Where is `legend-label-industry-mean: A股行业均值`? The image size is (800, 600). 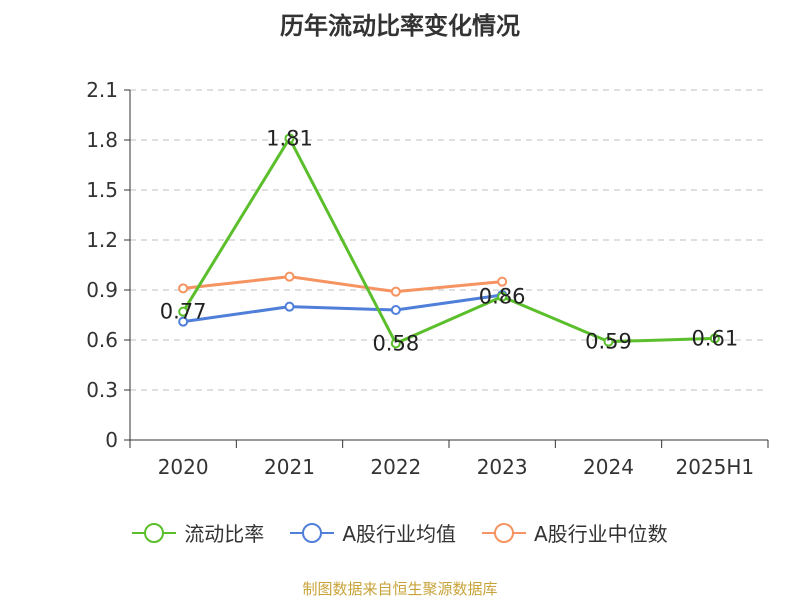 legend-label-industry-mean: A股行业均值 is located at coordinates (399, 534).